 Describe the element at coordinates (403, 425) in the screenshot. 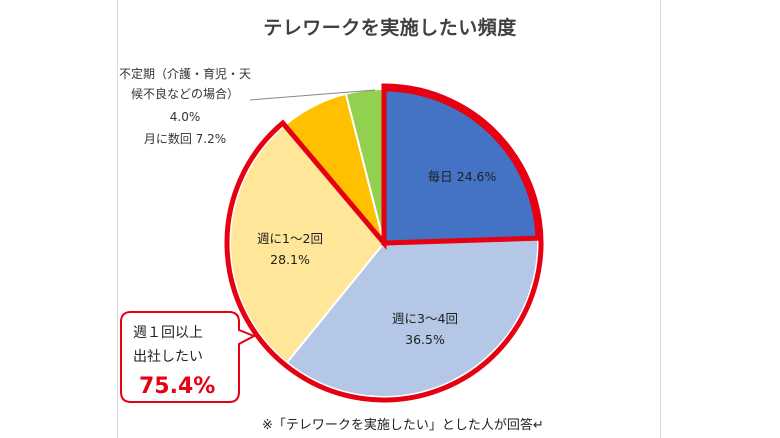

I see `footnote: ※「テレワークを実施したい」とした人が回答↵` at that location.